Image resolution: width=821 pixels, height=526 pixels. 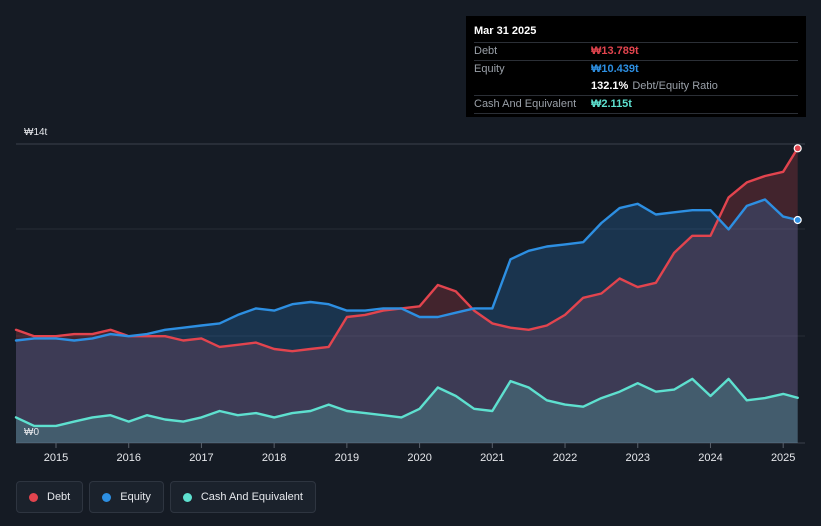 What do you see at coordinates (797, 184) in the screenshot?
I see `series-endpoints` at bounding box center [797, 184].